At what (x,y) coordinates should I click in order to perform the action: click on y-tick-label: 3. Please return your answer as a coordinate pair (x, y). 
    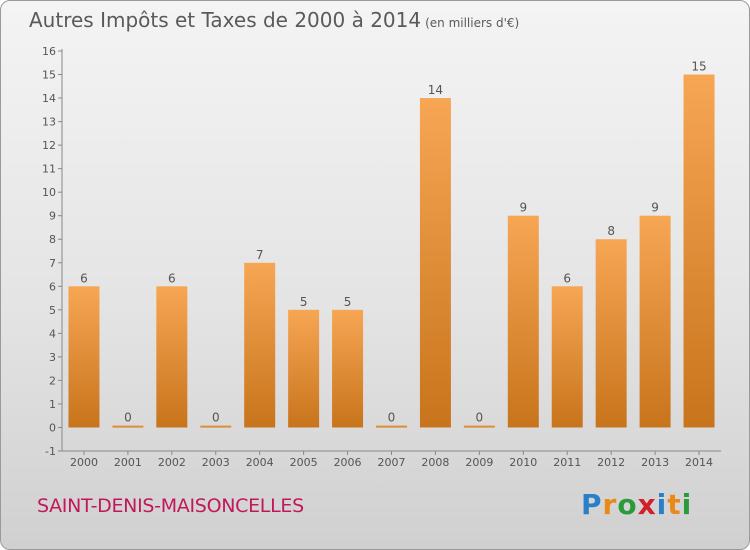
    Looking at the image, I should click on (52, 357).